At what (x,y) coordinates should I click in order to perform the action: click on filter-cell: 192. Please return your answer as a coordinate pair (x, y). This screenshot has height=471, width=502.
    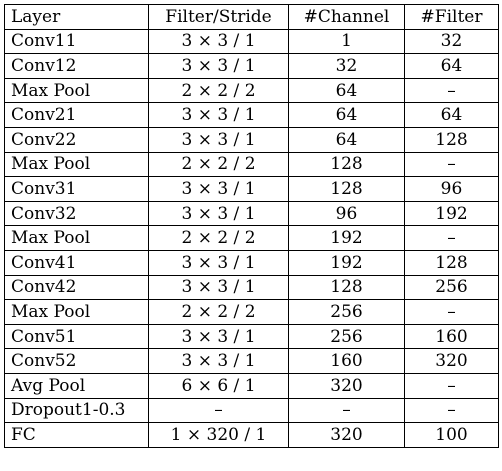
    Looking at the image, I should click on (451, 213).